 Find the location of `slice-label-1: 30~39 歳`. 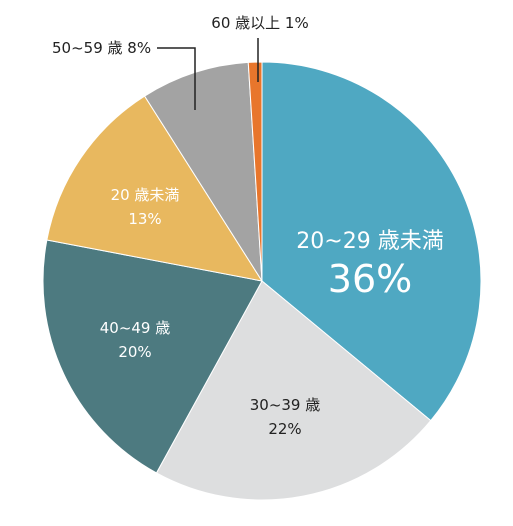

slice-label-1: 30~39 歳 is located at coordinates (285, 405).